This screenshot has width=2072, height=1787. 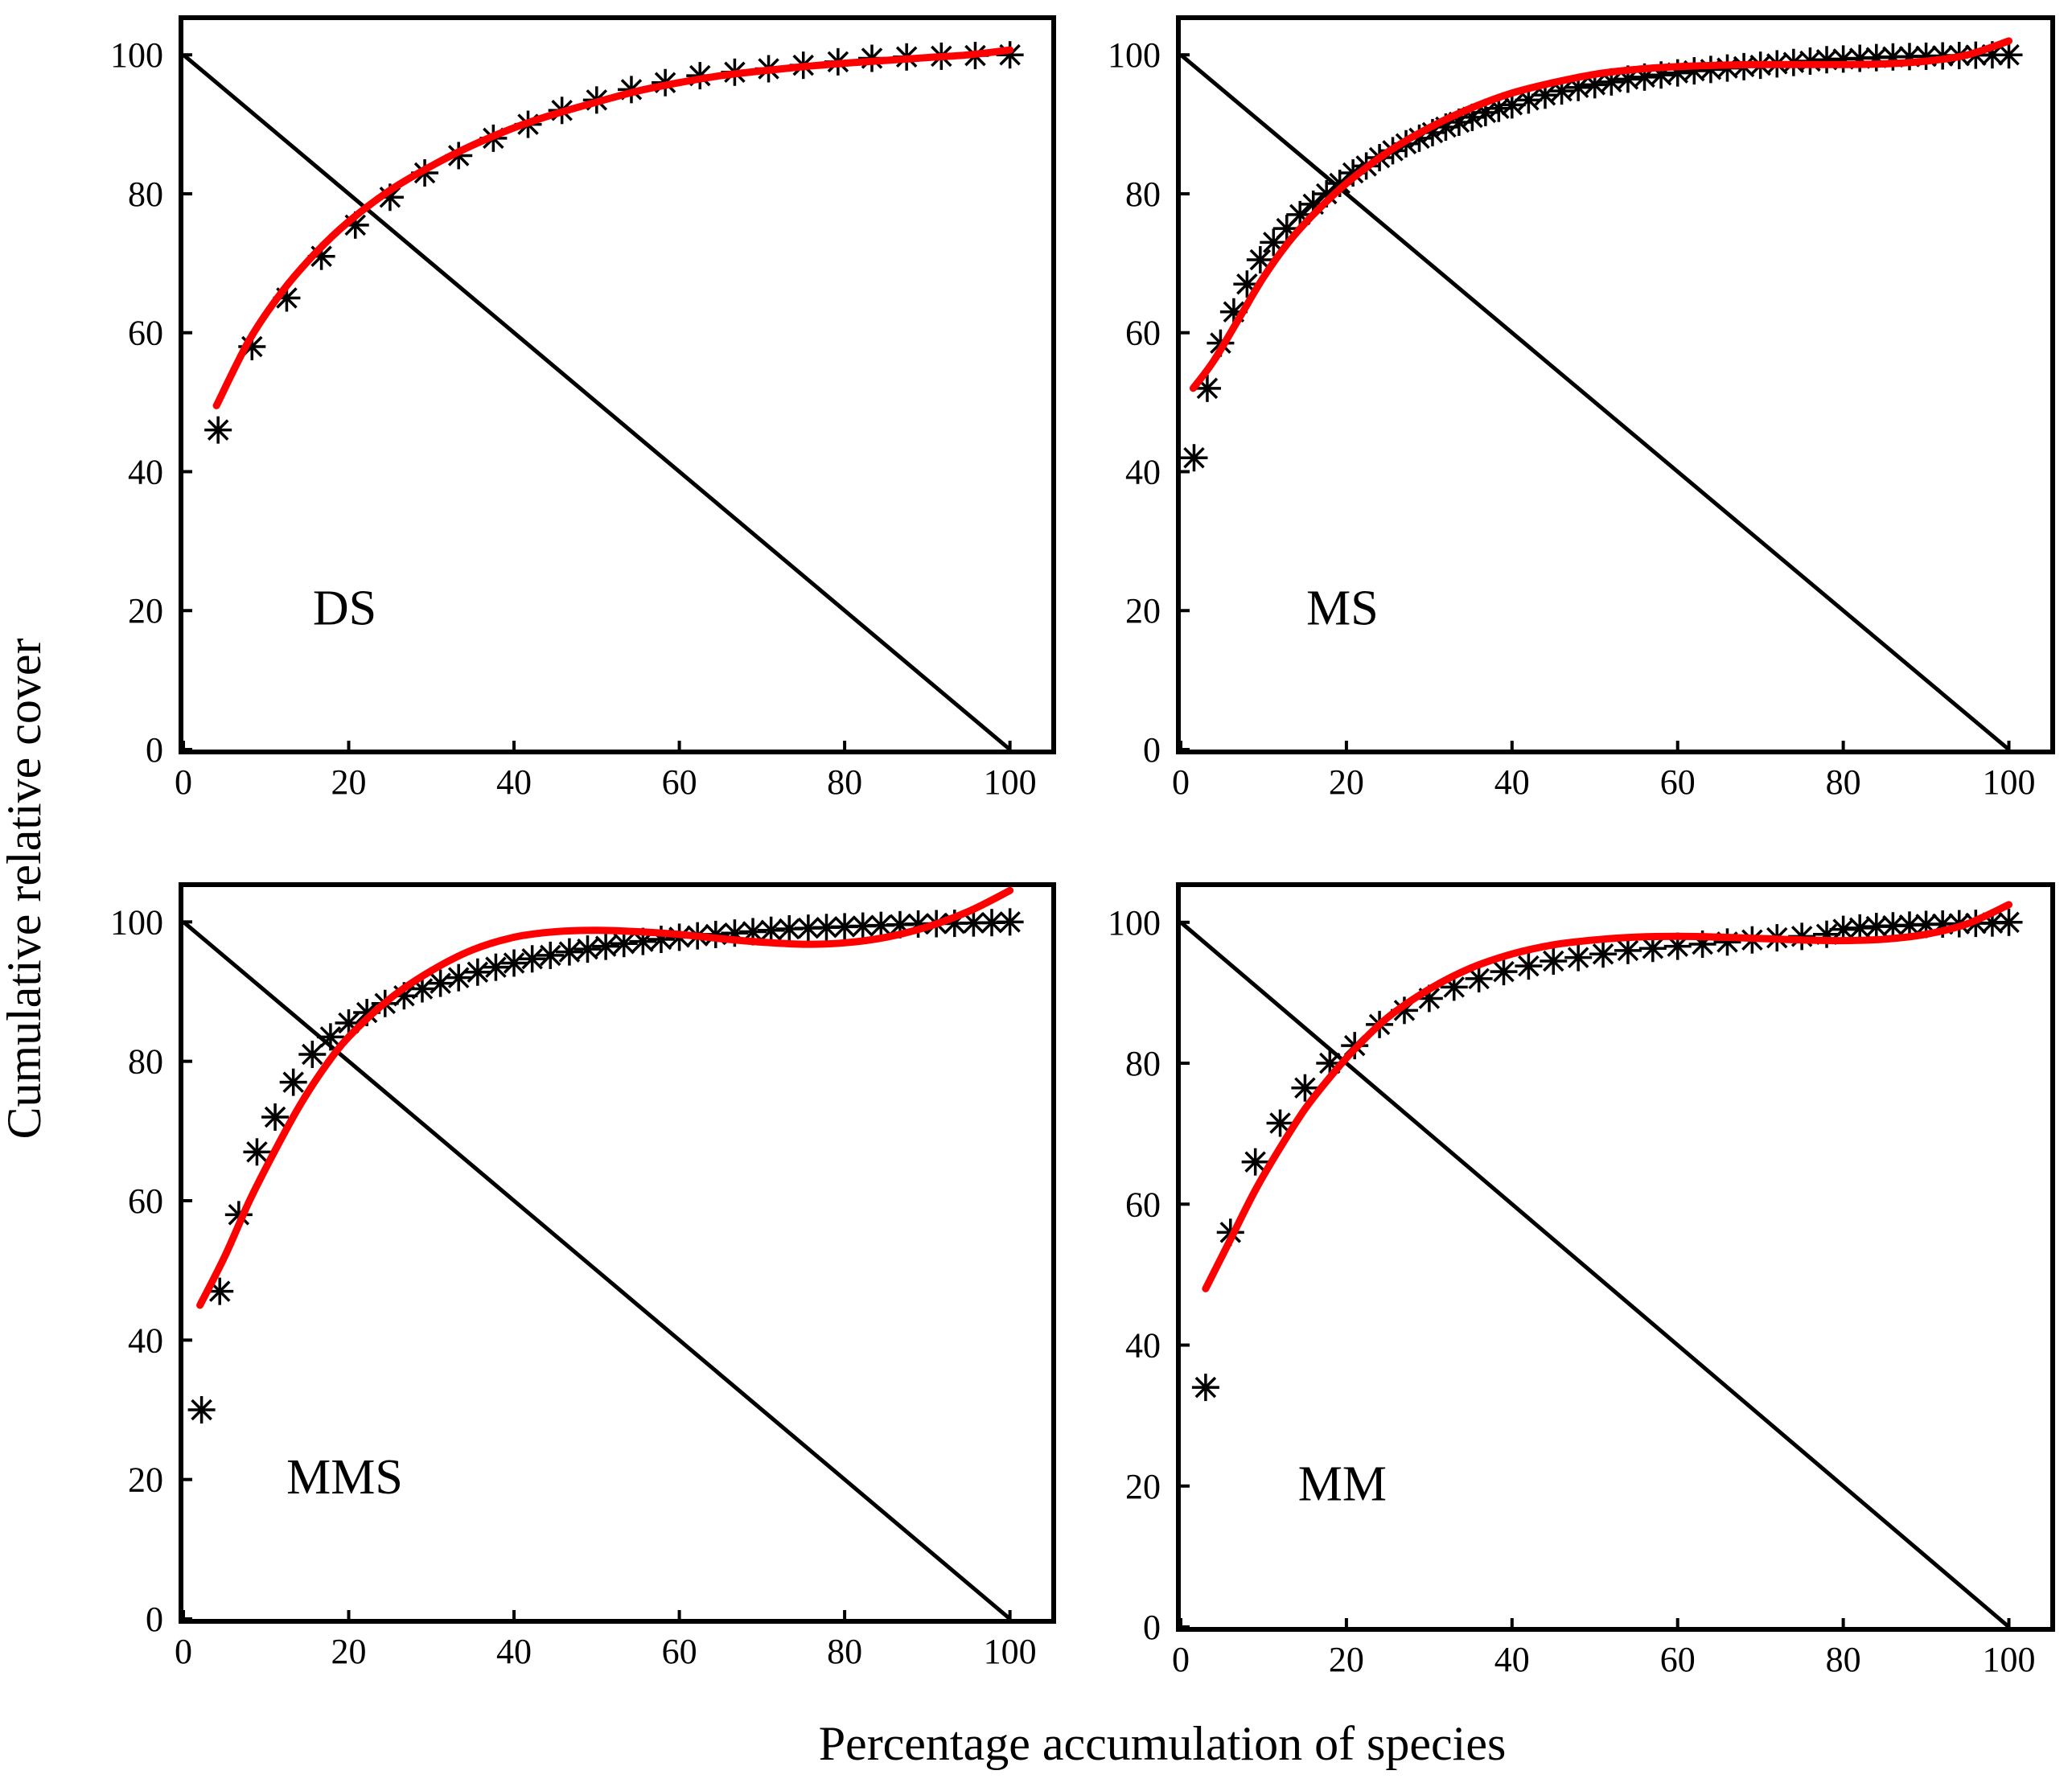 I want to click on panel-label: MM, so click(x=1342, y=1483).